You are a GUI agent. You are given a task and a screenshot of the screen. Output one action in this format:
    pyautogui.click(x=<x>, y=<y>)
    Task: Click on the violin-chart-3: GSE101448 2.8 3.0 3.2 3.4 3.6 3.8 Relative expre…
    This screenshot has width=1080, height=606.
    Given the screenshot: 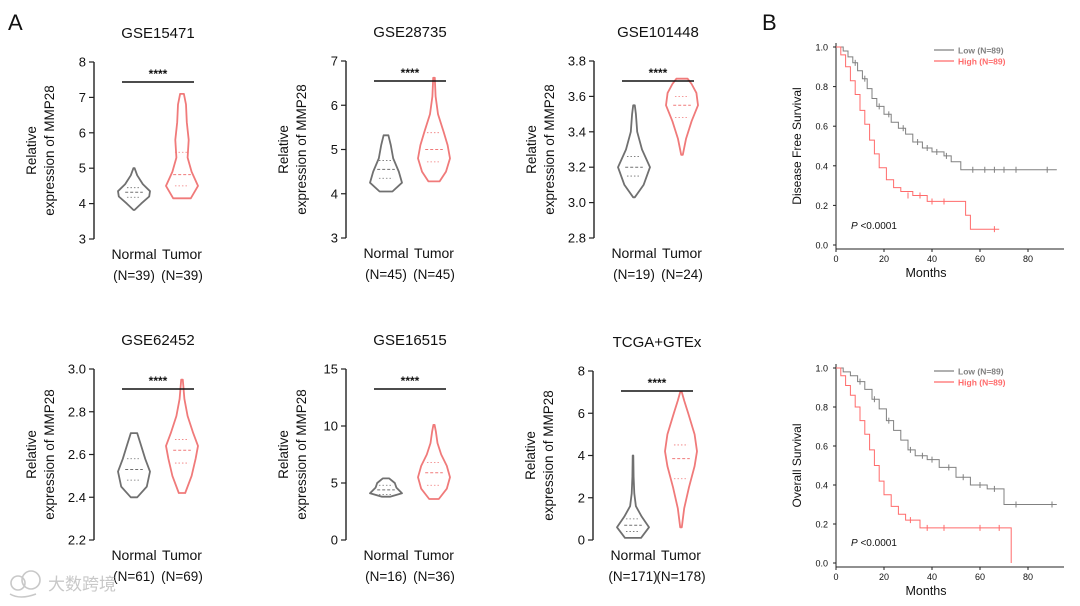 What is the action you would take?
    pyautogui.click(x=613, y=153)
    